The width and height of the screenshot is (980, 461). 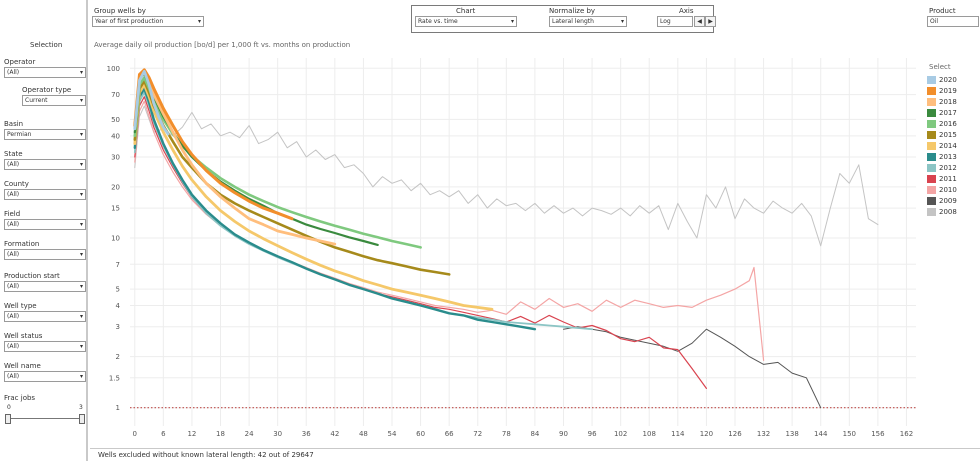 I want to click on legend-label: 2012, so click(x=948, y=168).